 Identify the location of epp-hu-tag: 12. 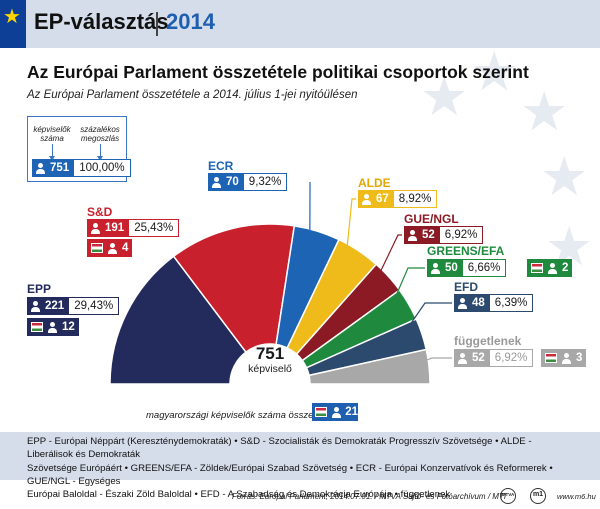
(53, 327).